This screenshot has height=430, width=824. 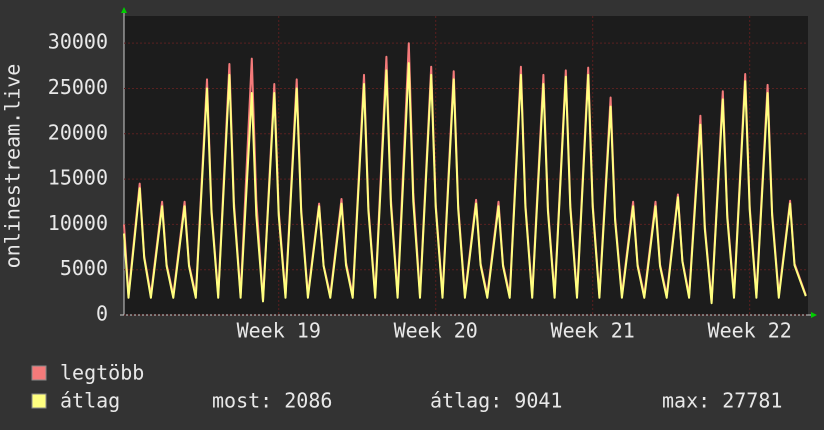 What do you see at coordinates (722, 401) in the screenshot?
I see `stat: max: 27781` at bounding box center [722, 401].